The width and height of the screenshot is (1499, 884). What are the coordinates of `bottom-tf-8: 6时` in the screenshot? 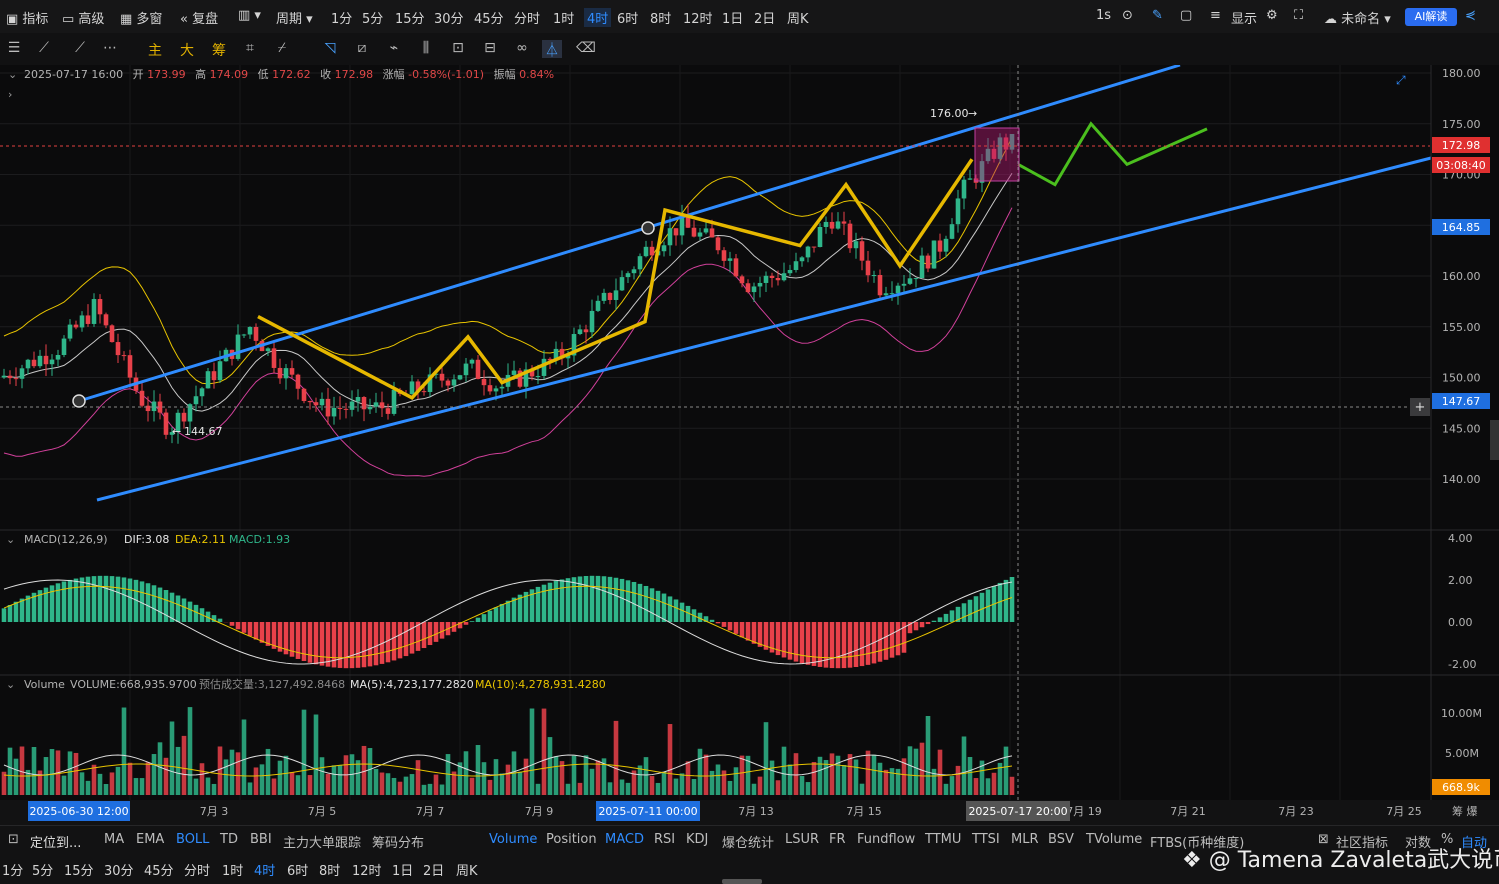 It's located at (297, 869).